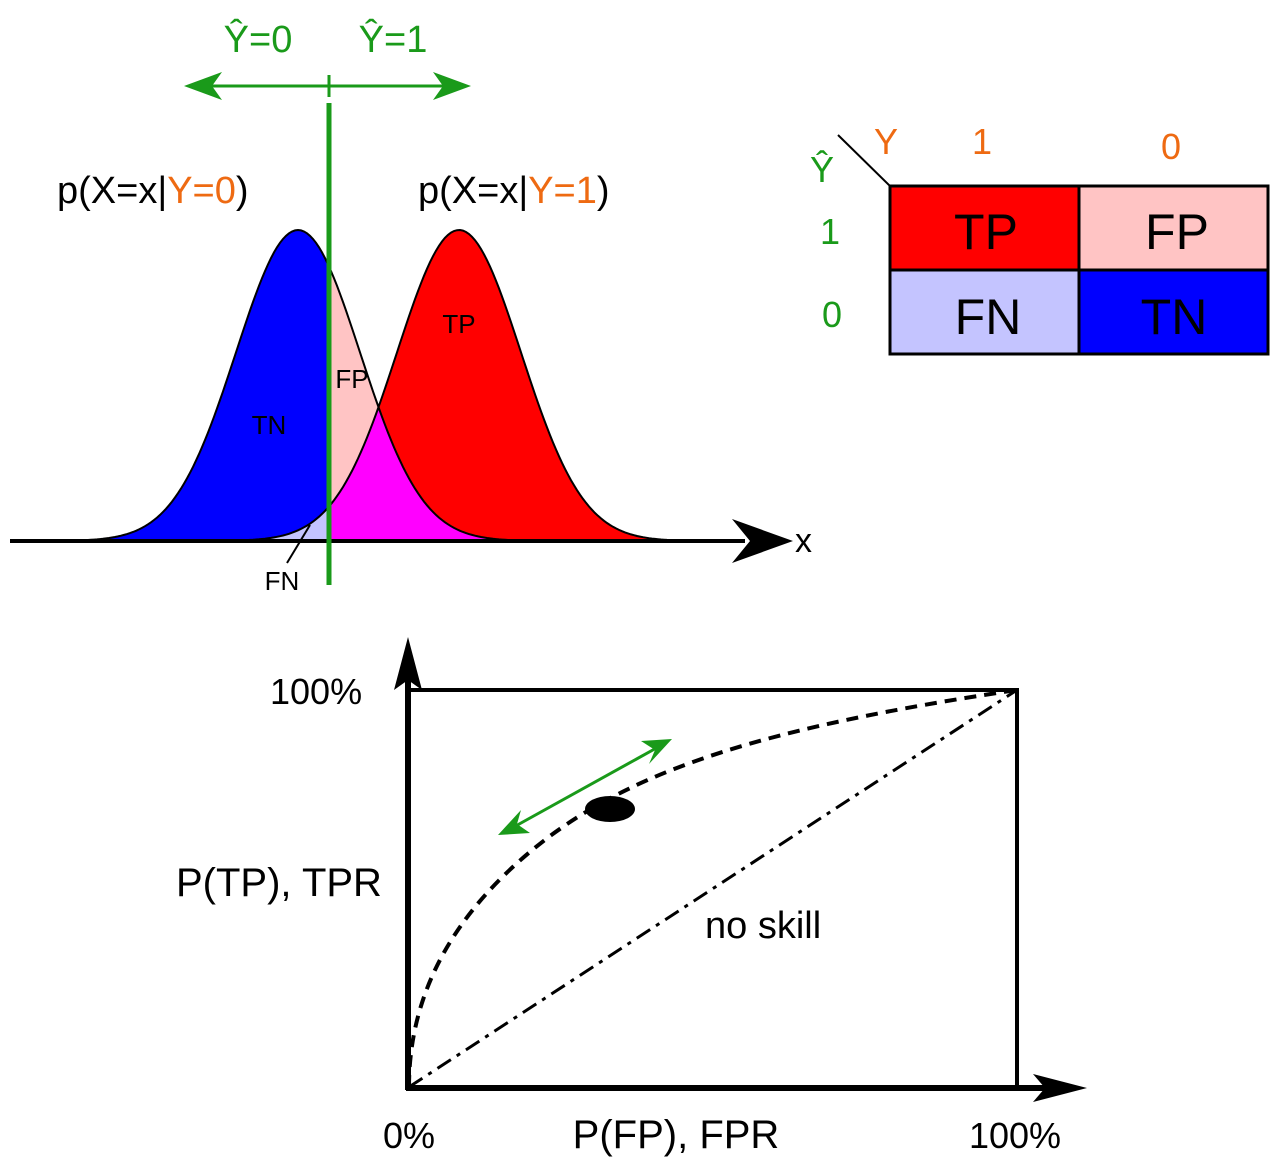 This screenshot has width=1280, height=1166. Describe the element at coordinates (258, 39) in the screenshot. I see `threshold-label-left: Ŷ=0` at that location.